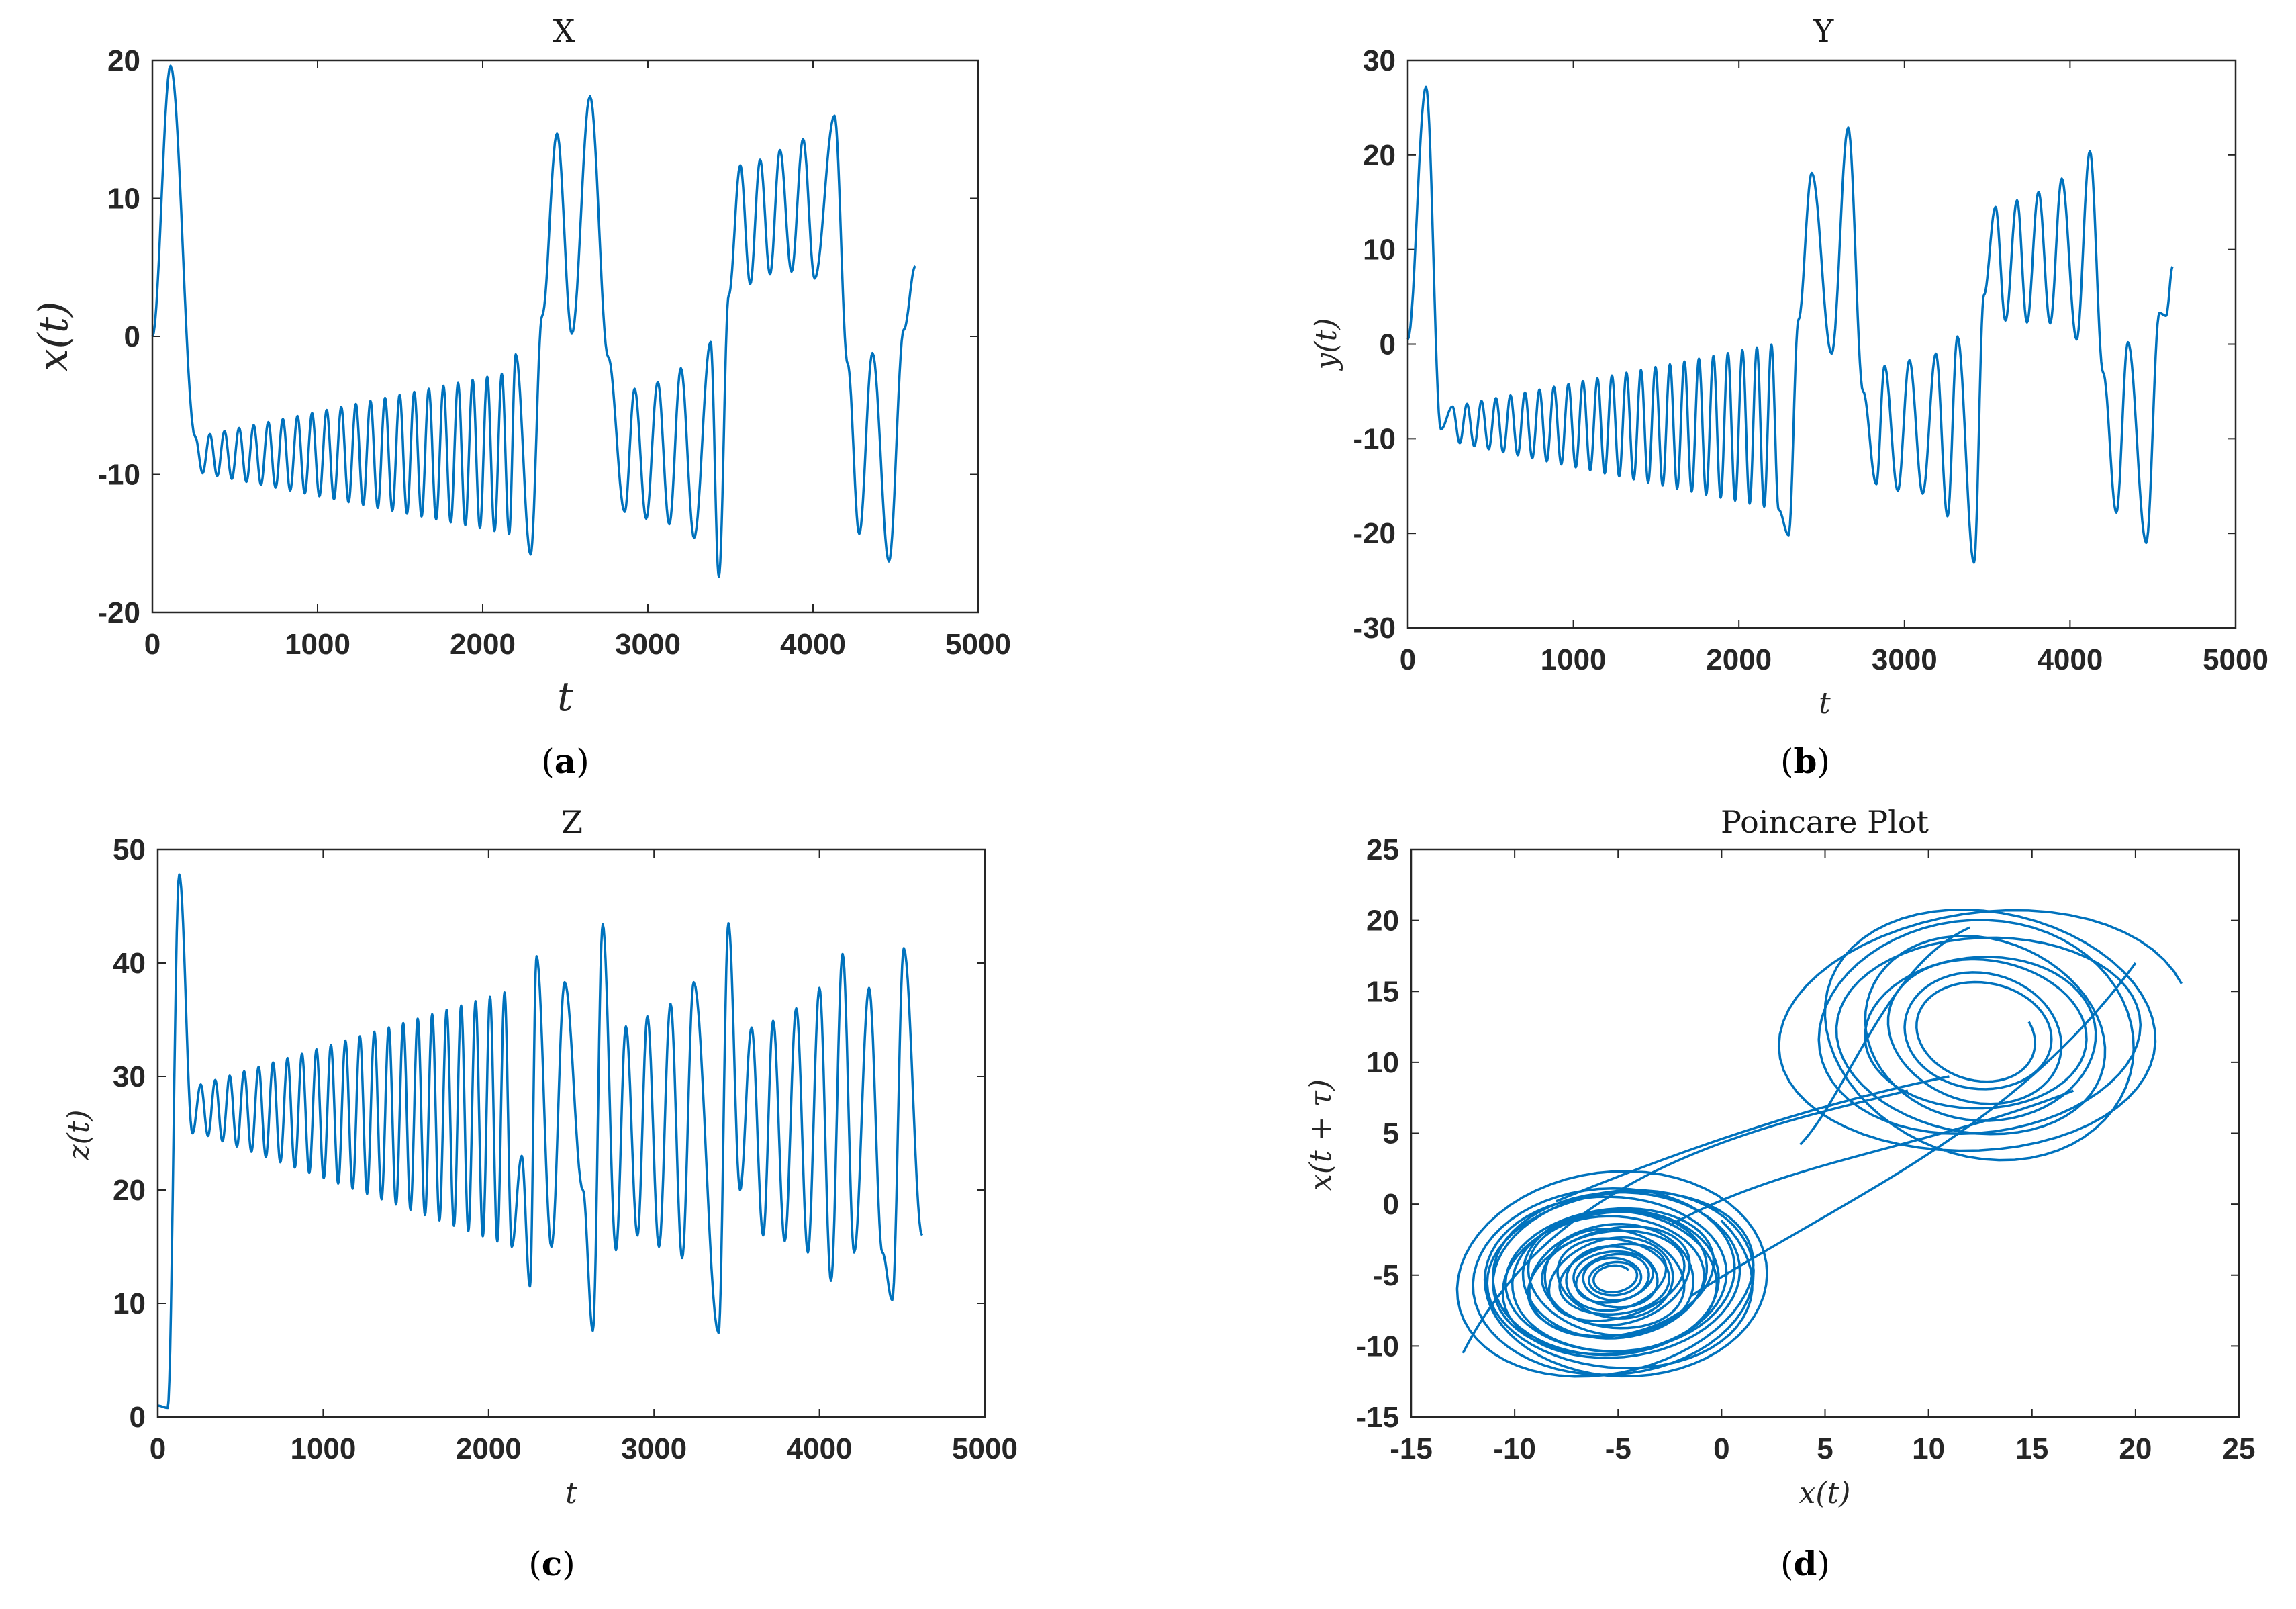  I want to click on panel-c-yticks: 0 10 20 30 40 50, so click(549, 1133).